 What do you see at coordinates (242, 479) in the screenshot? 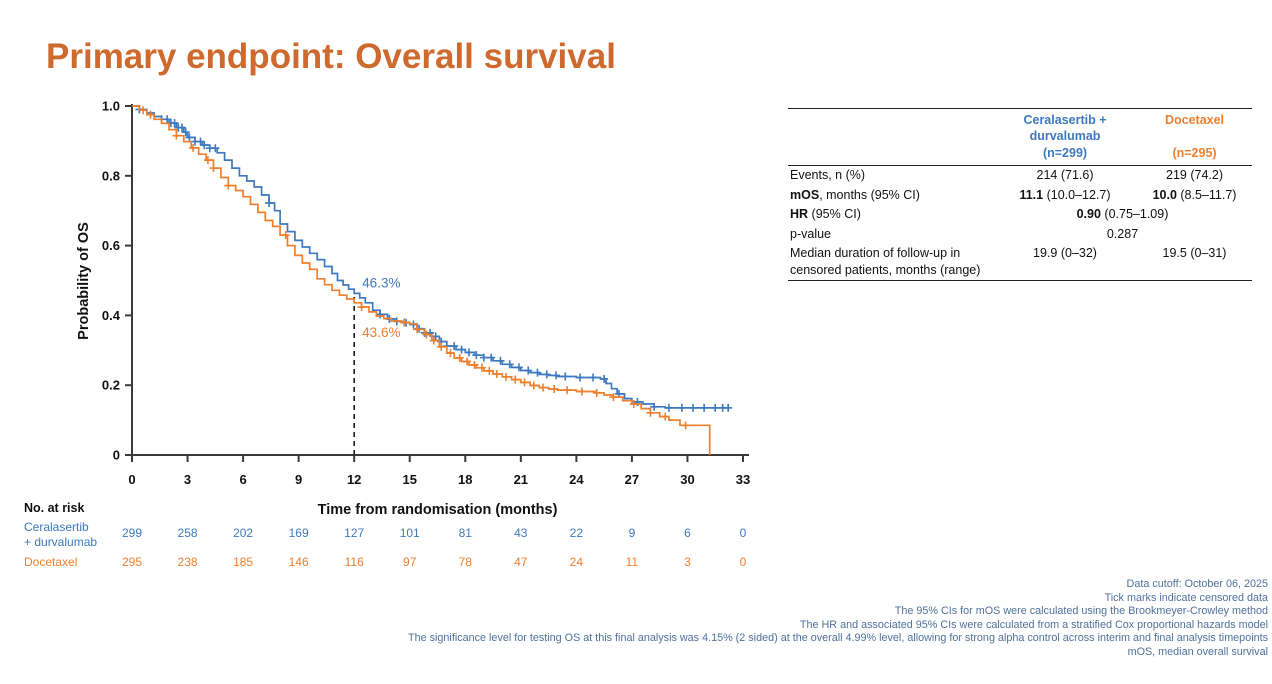
I see `x-tick-label: 6` at bounding box center [242, 479].